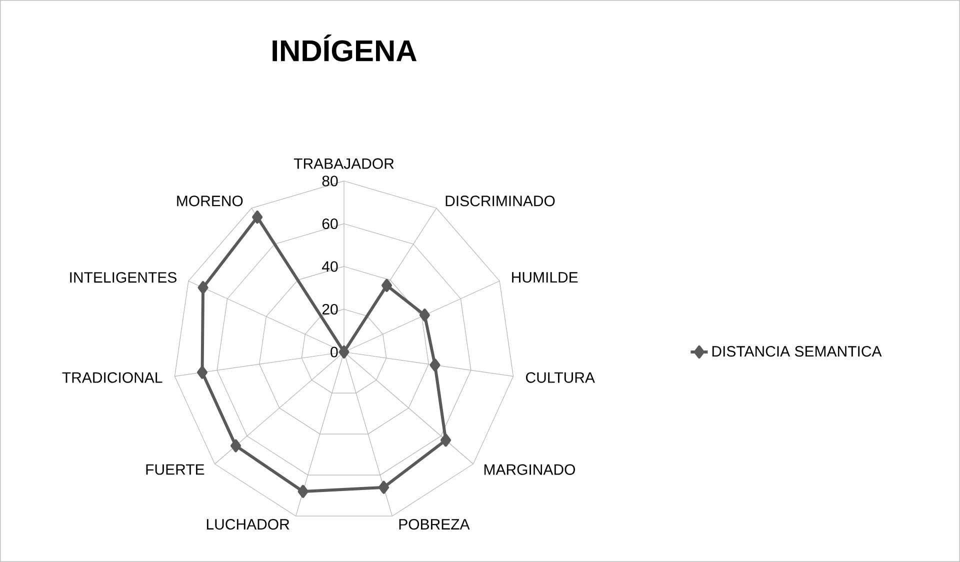 This screenshot has height=562, width=960. Describe the element at coordinates (175, 469) in the screenshot. I see `spoke-label: FUERTE` at that location.